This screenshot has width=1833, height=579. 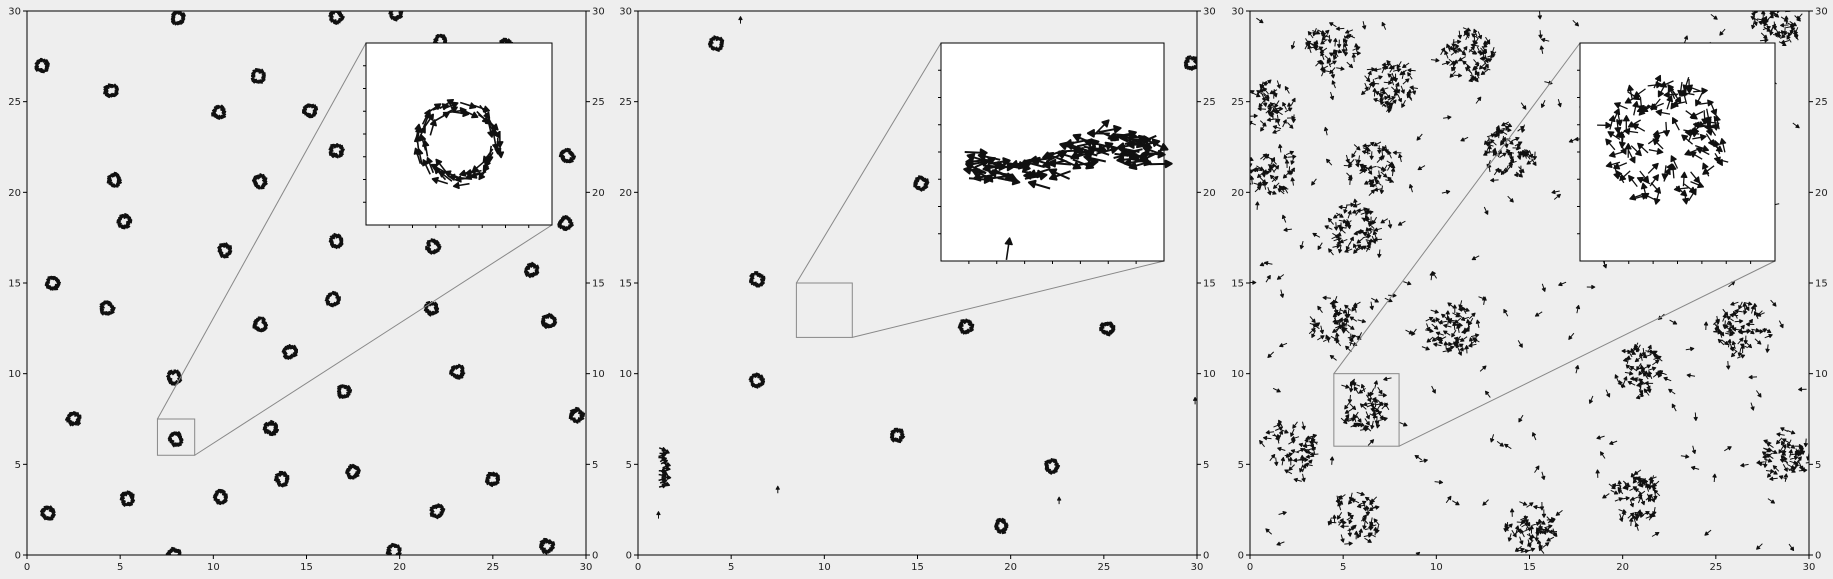 What do you see at coordinates (1008, 299) in the screenshot?
I see `connector-line` at bounding box center [1008, 299].